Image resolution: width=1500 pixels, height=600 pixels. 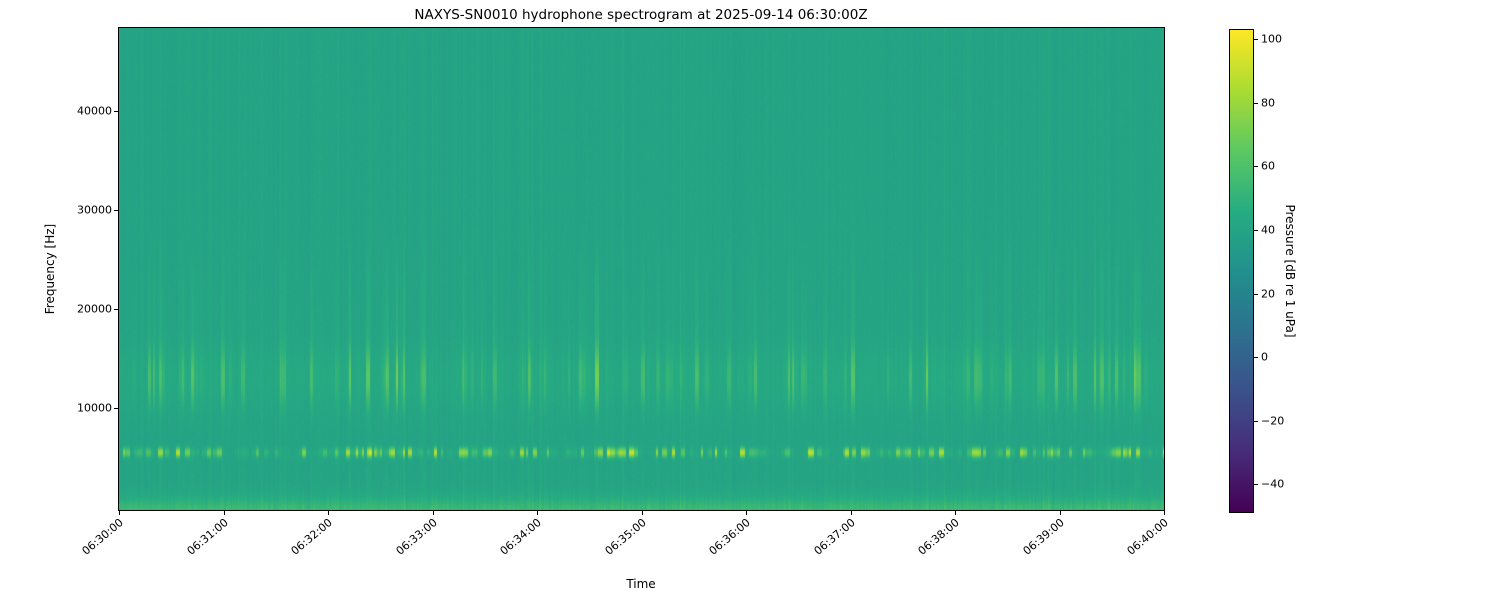 I want to click on y-tick-label: 20000, so click(x=94, y=309).